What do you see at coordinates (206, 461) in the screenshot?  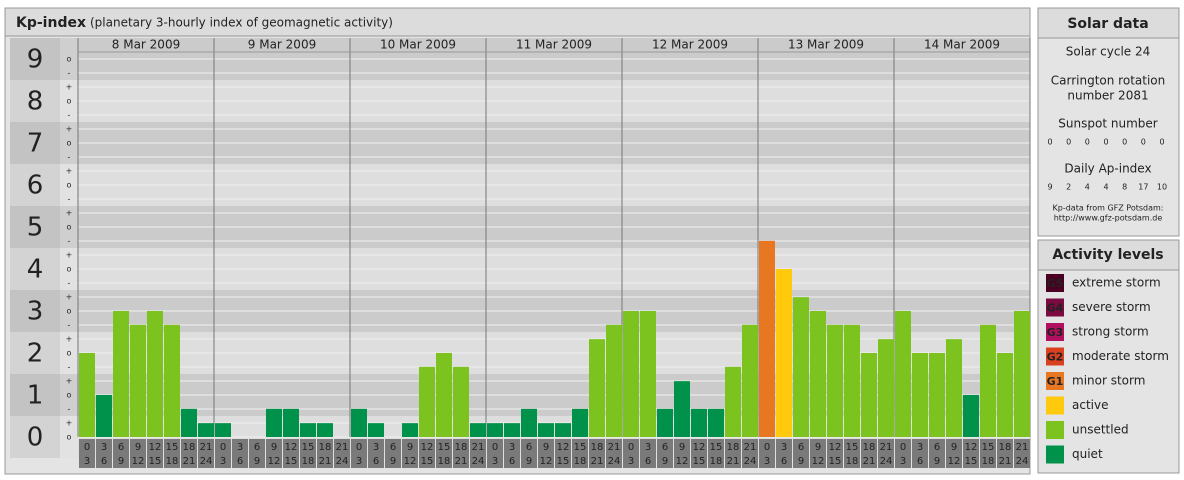 I see `hour-label: 24` at bounding box center [206, 461].